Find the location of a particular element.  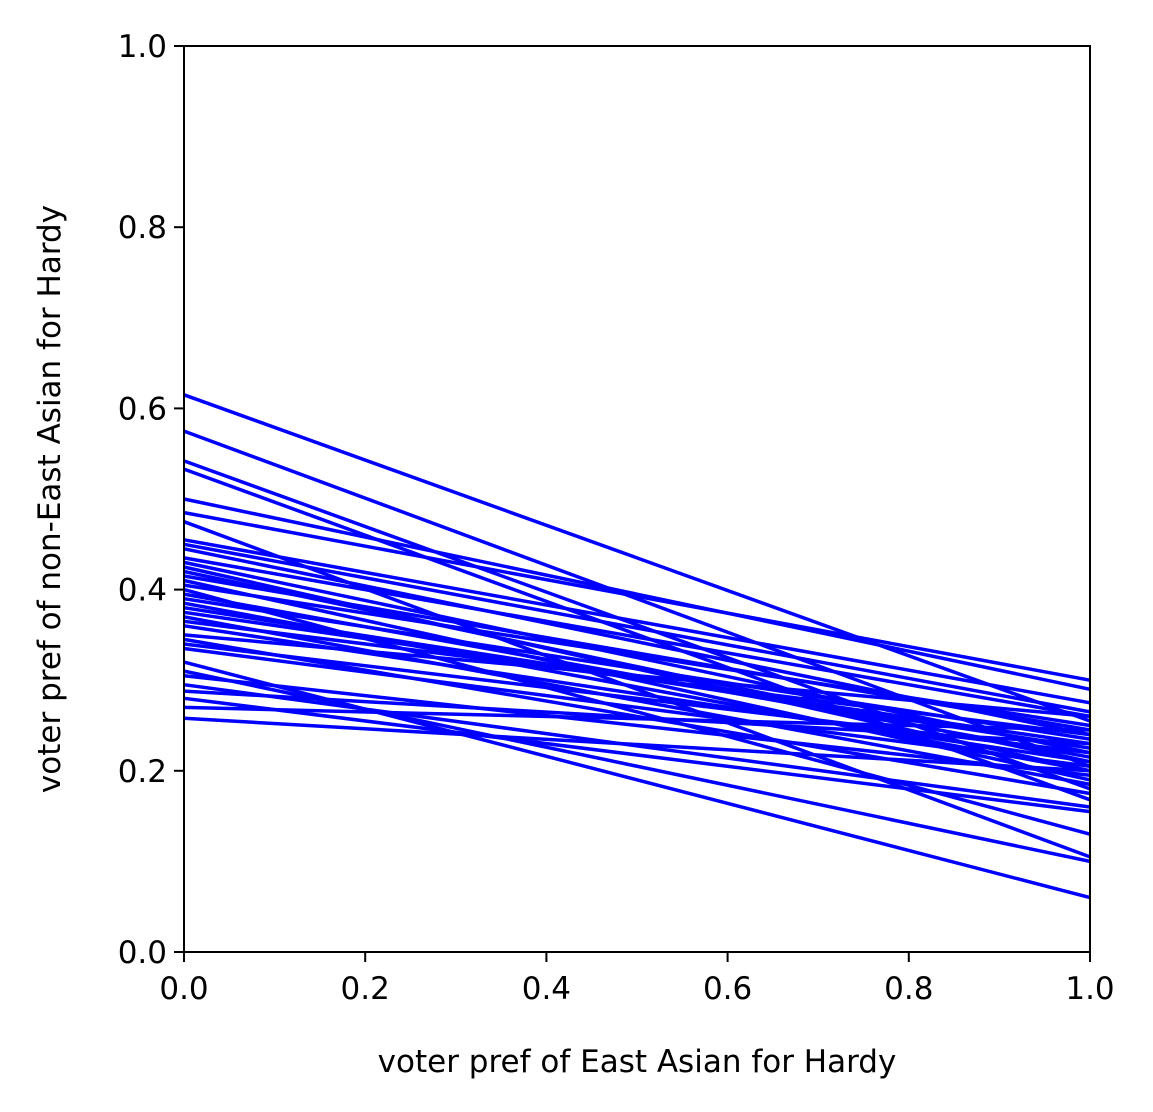

y-tick-label: 1.0 is located at coordinates (142, 47).